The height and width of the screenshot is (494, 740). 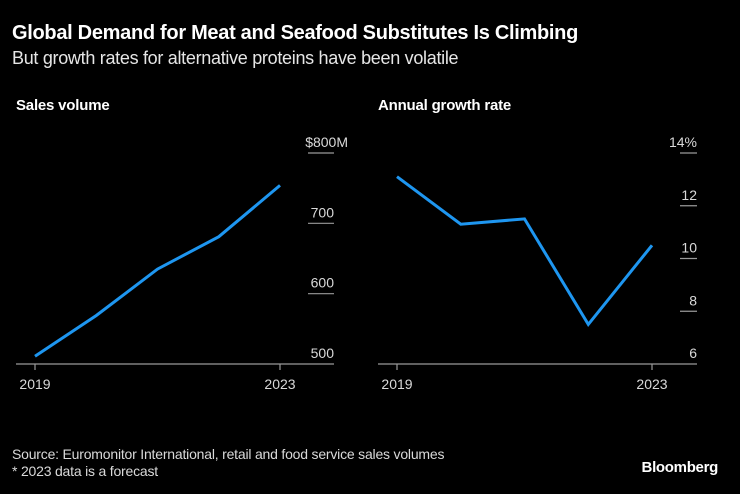 I want to click on forecast-note: * 2023 data is a forecast, so click(x=85, y=471).